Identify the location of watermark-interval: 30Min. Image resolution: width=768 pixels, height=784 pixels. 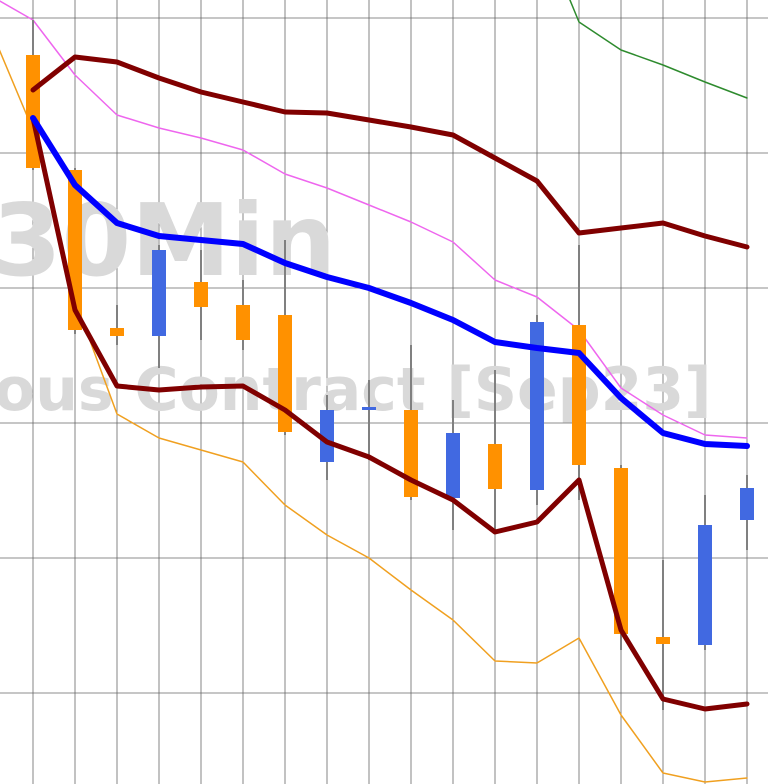
(168, 240).